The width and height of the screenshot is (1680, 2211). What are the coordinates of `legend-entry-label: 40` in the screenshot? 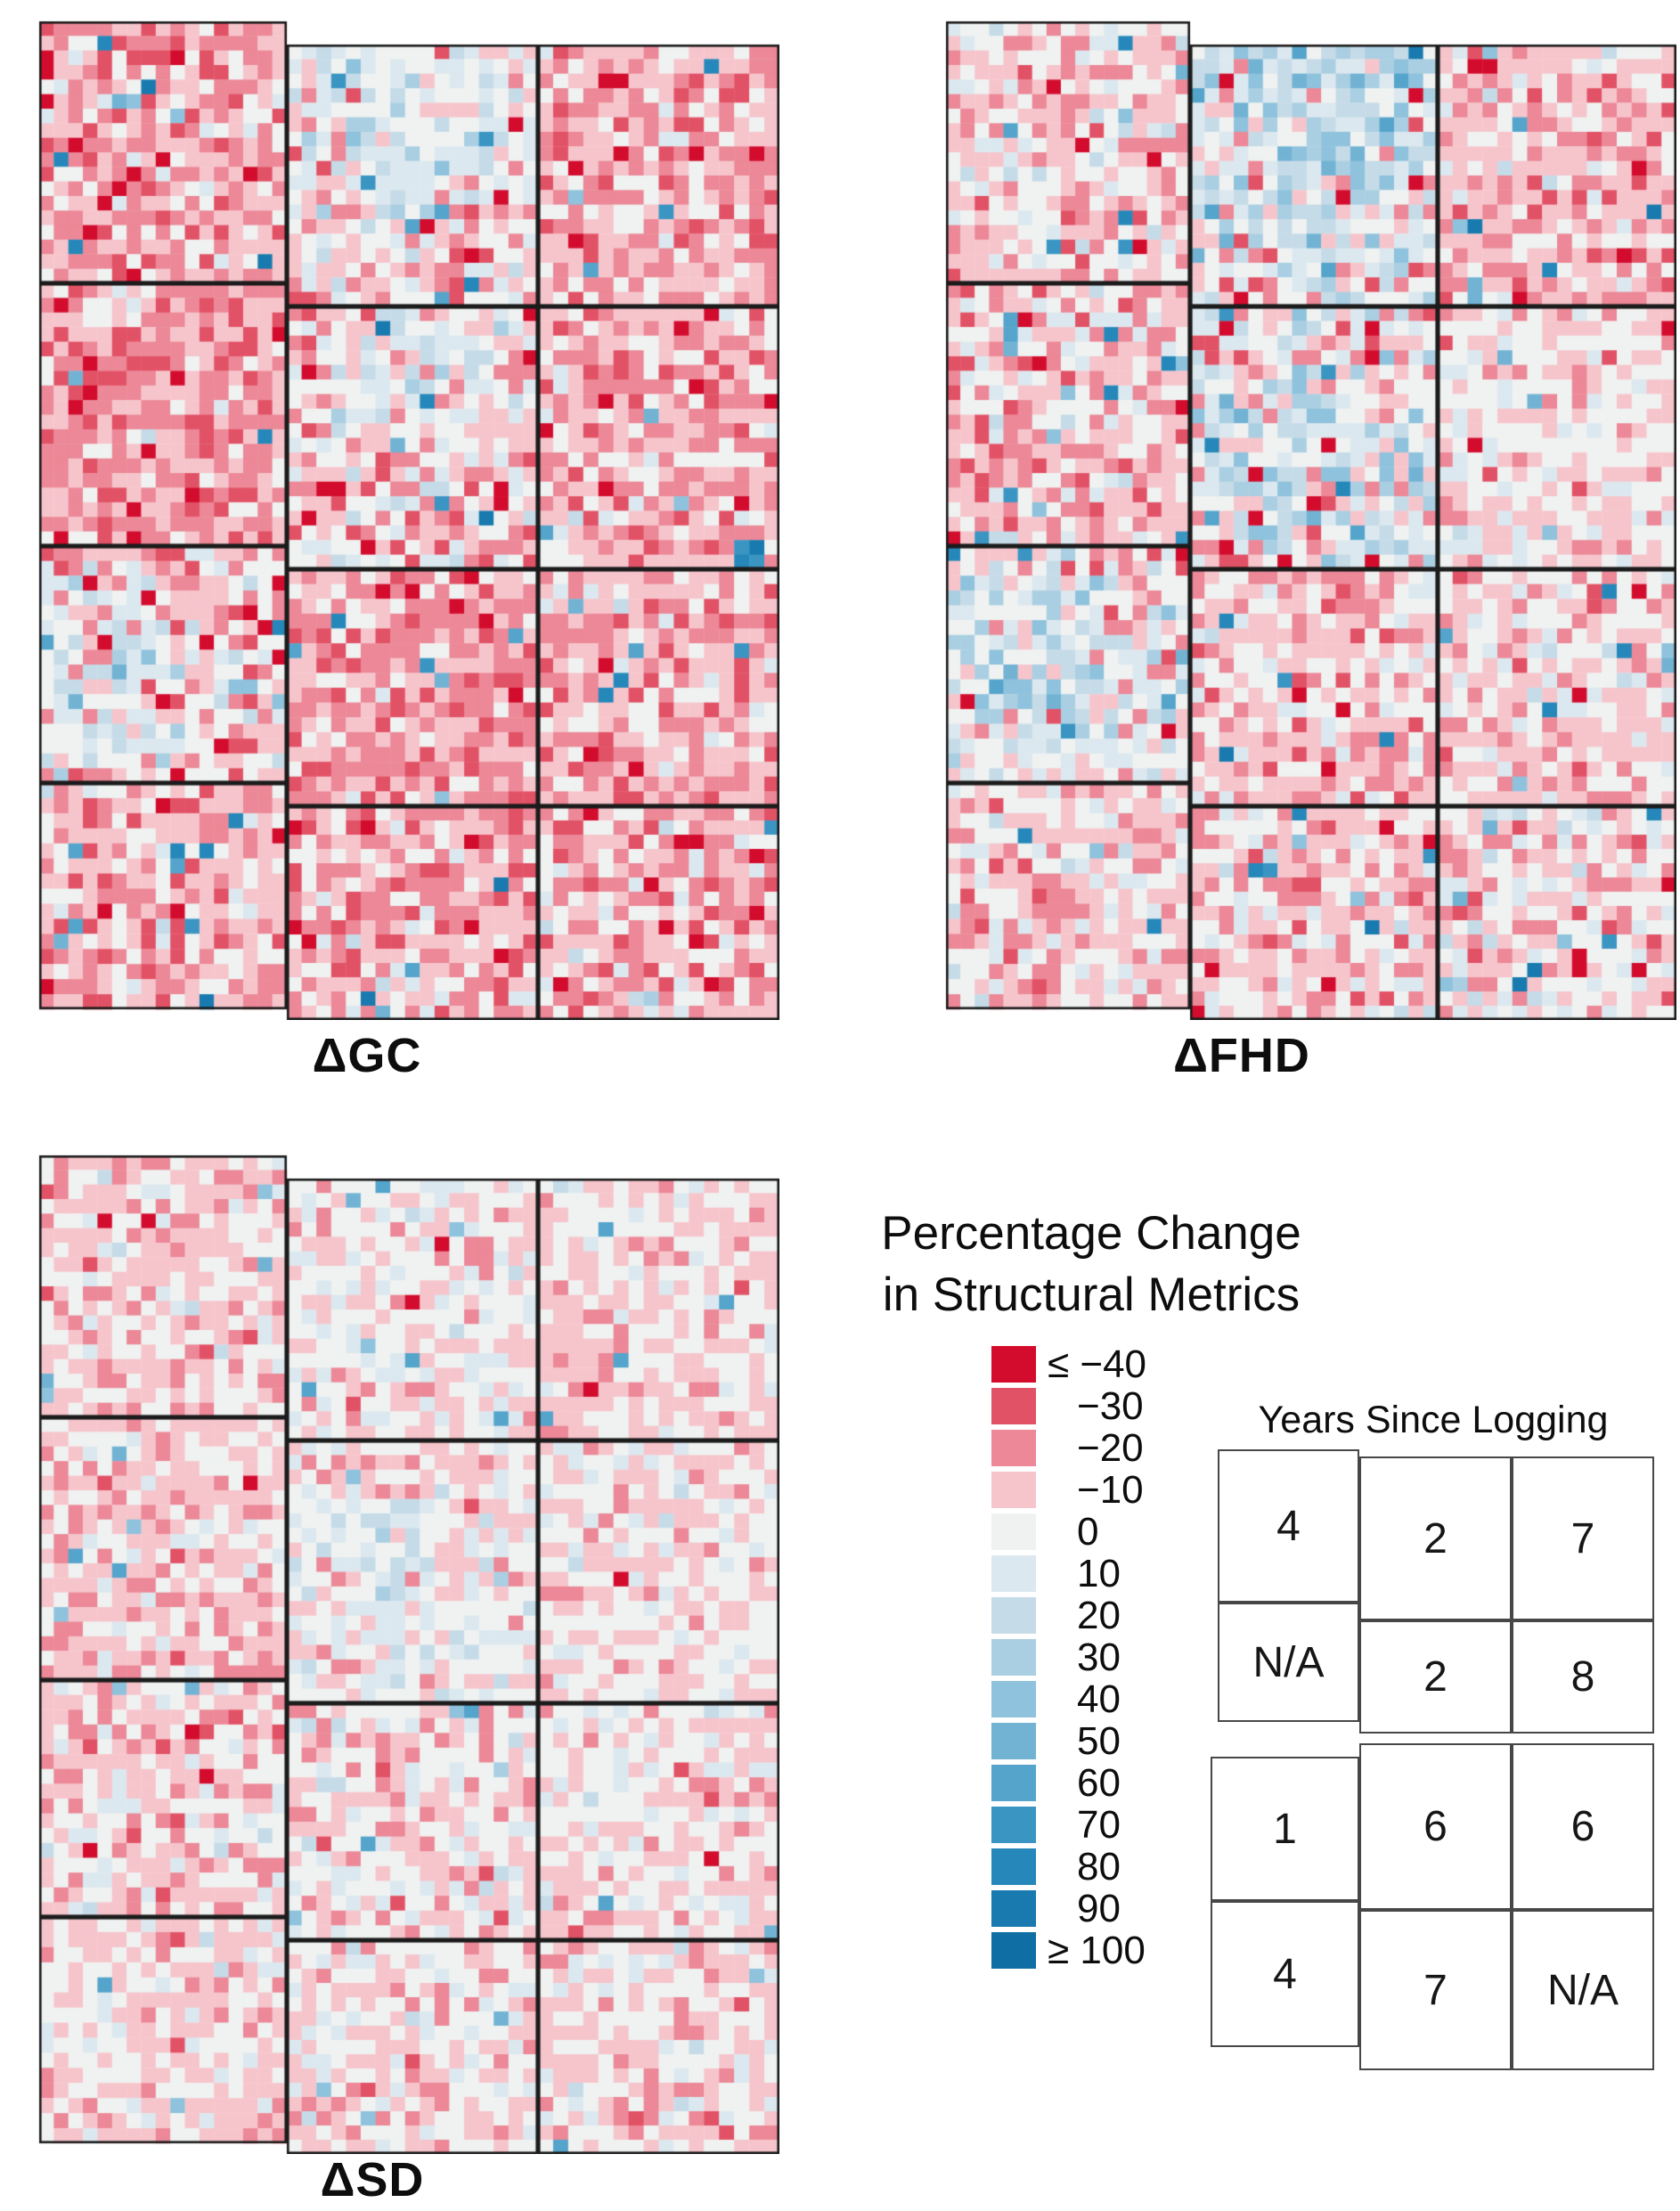 It's located at (1099, 1699).